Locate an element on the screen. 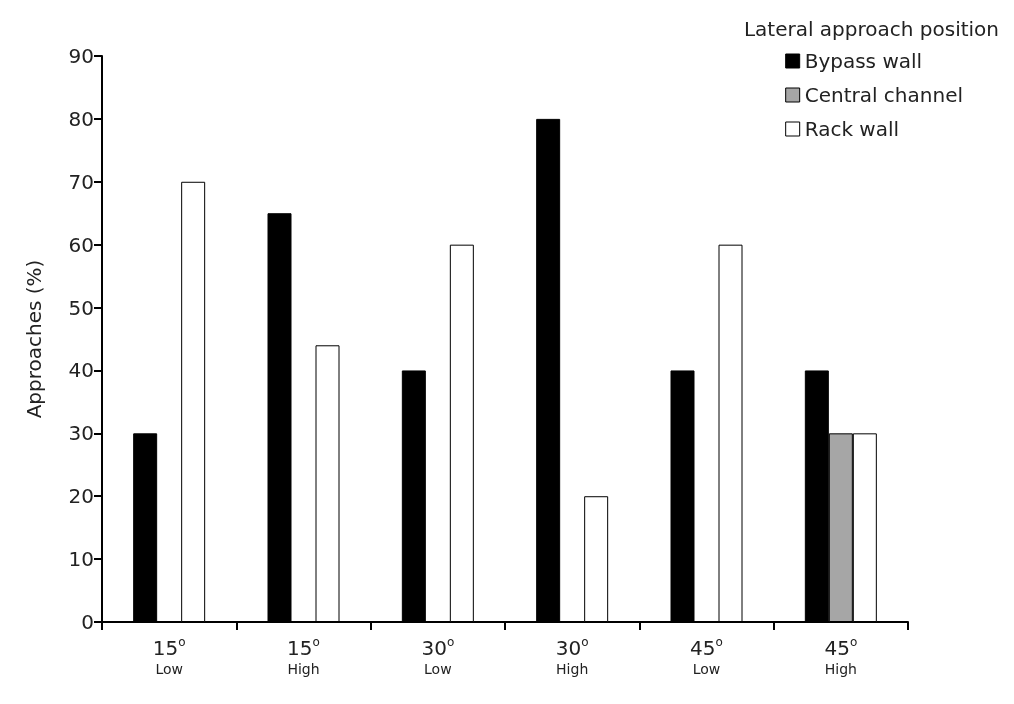  y-tick-label: 30 is located at coordinates (81, 433).